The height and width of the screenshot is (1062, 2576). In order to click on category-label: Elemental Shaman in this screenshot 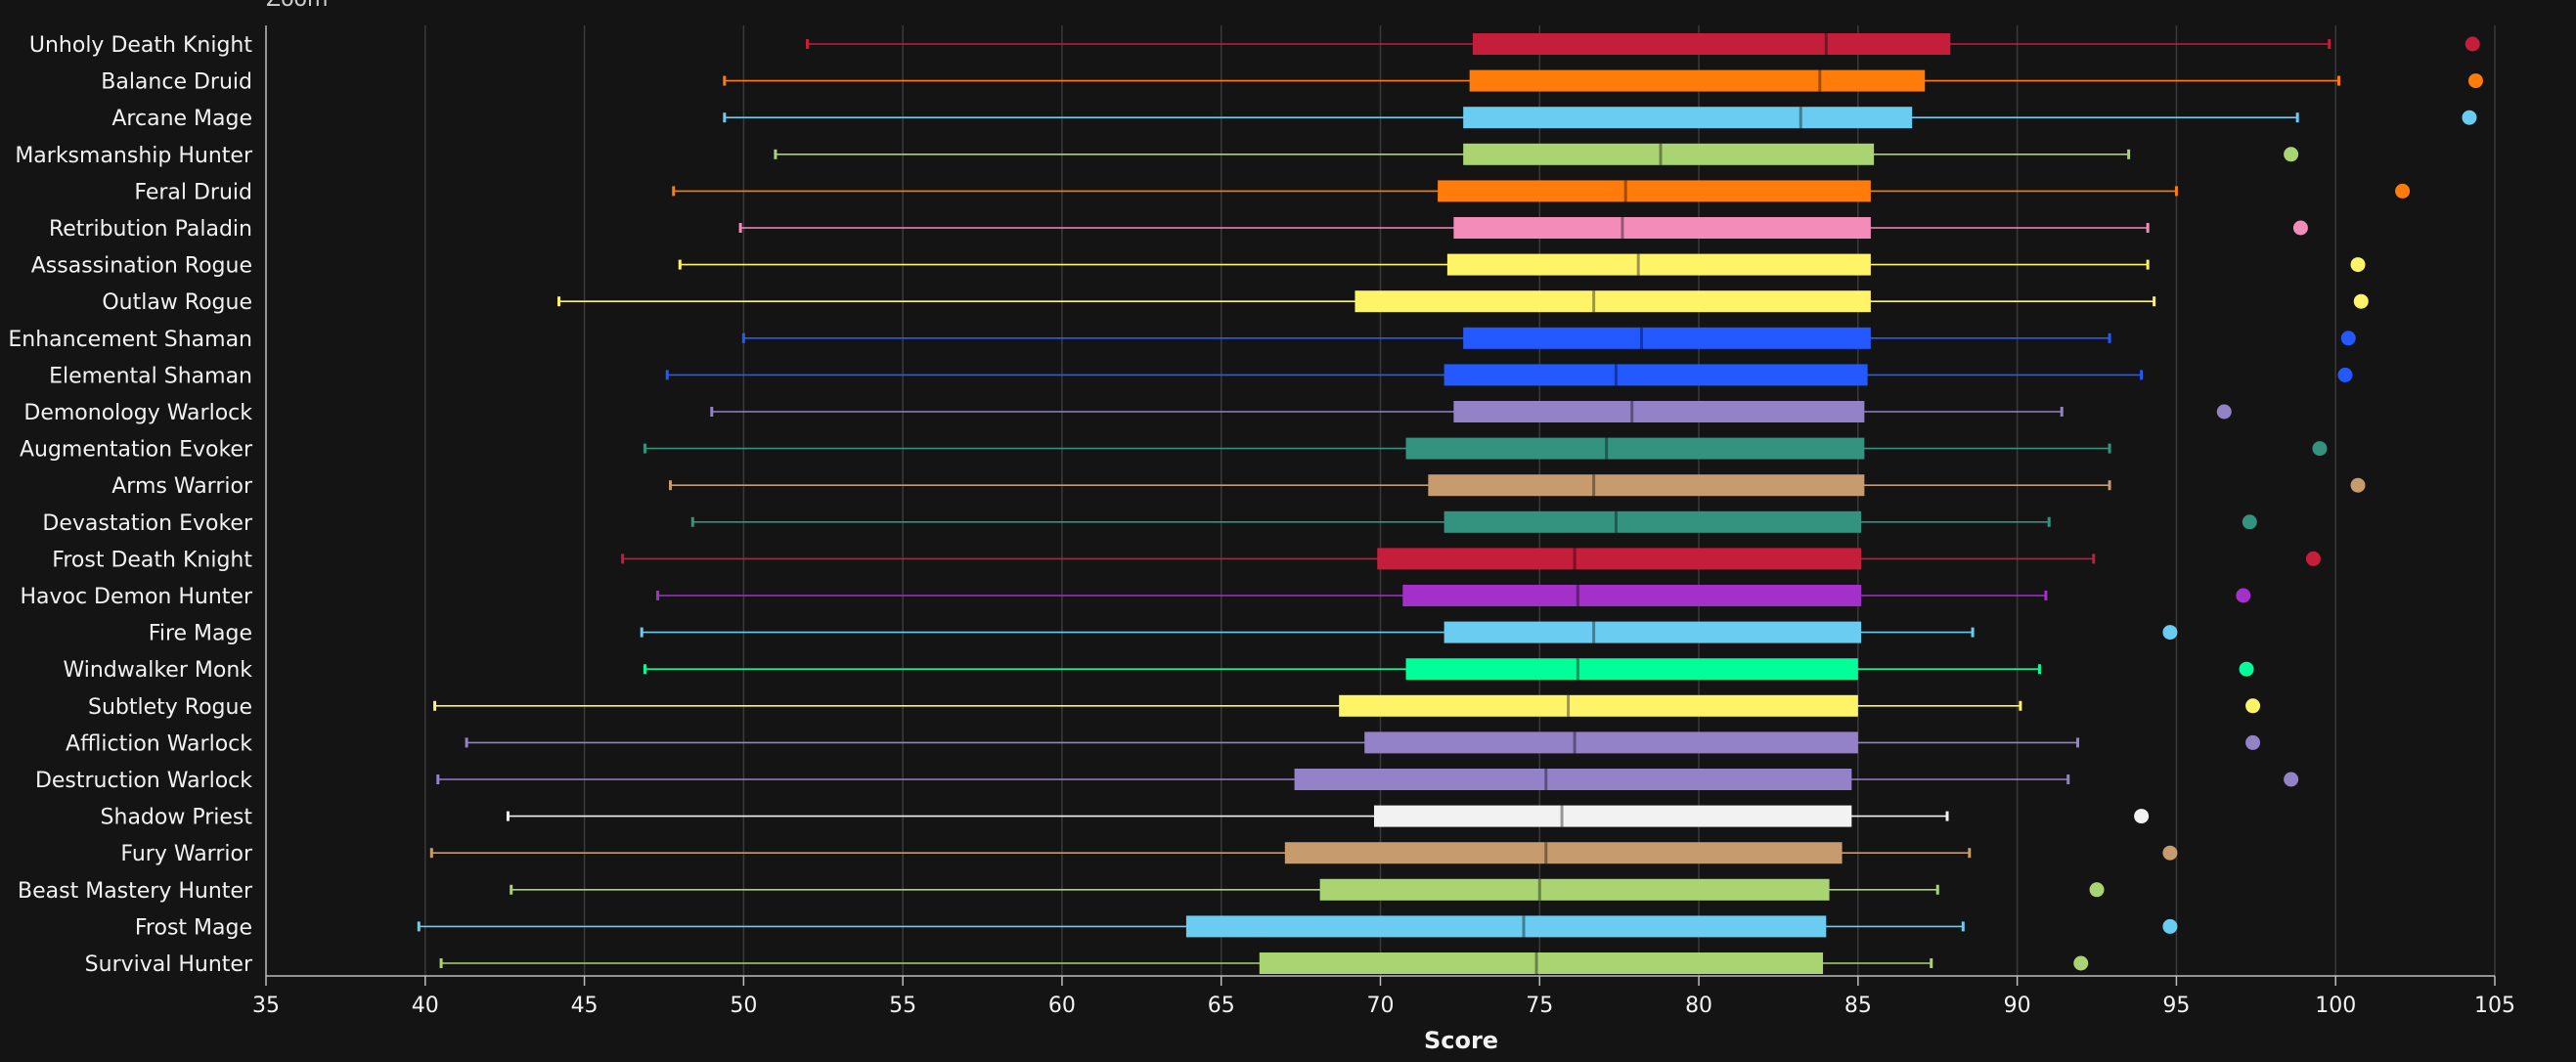, I will do `click(150, 376)`.